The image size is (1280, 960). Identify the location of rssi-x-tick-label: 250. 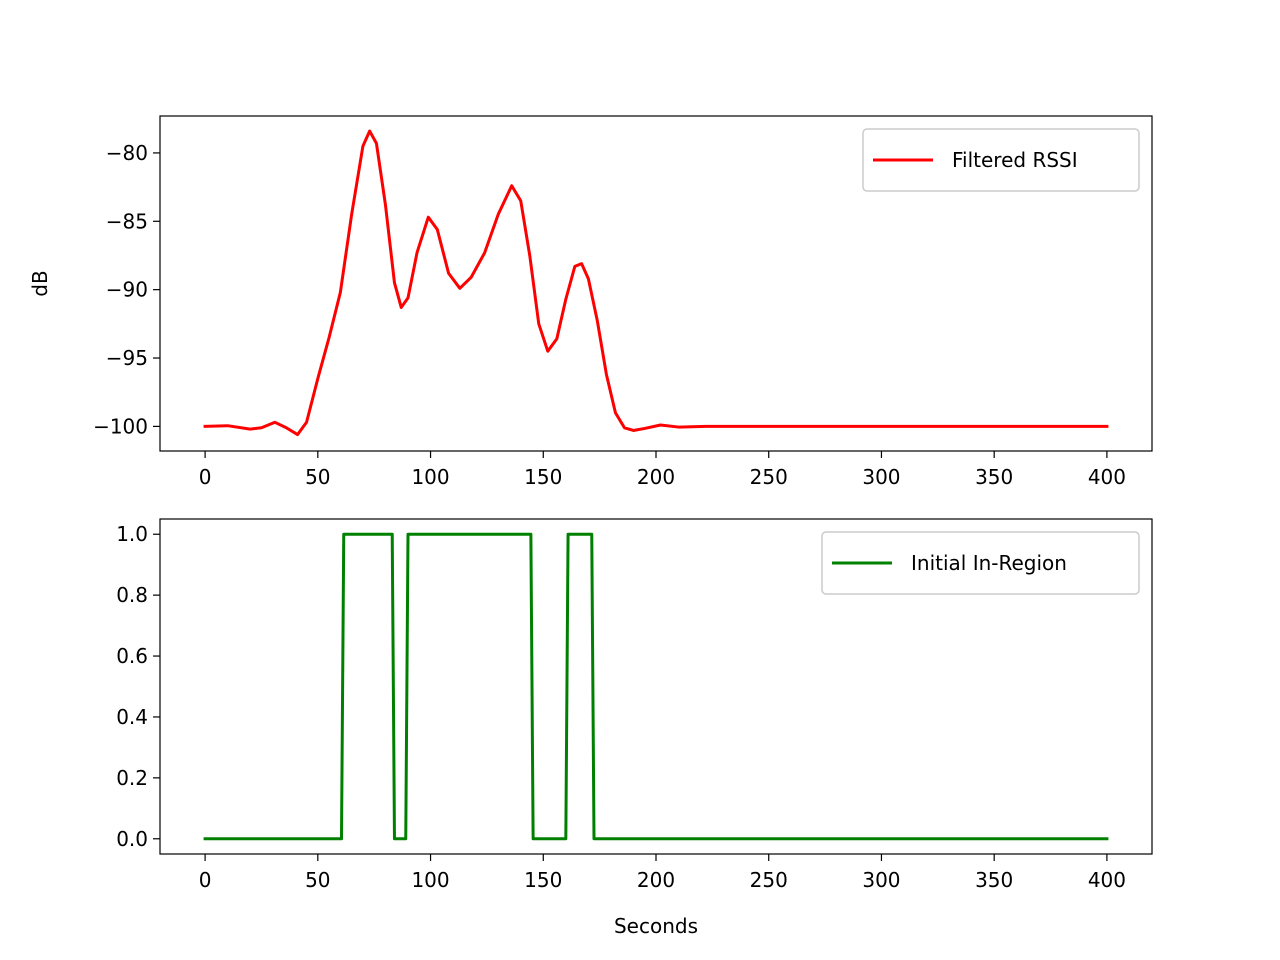
(769, 477).